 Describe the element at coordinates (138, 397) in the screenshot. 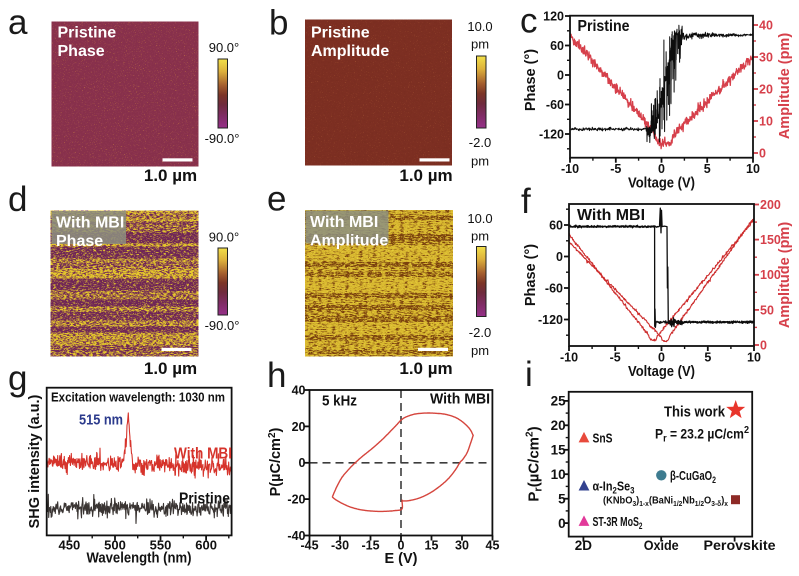

I see `svg-text: Excitation wavelength: 1030 nm` at that location.